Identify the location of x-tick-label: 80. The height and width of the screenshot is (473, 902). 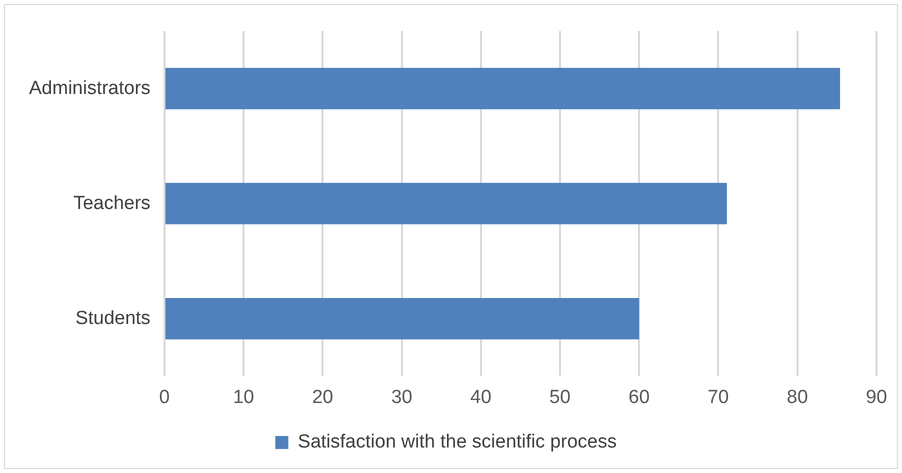
(797, 397).